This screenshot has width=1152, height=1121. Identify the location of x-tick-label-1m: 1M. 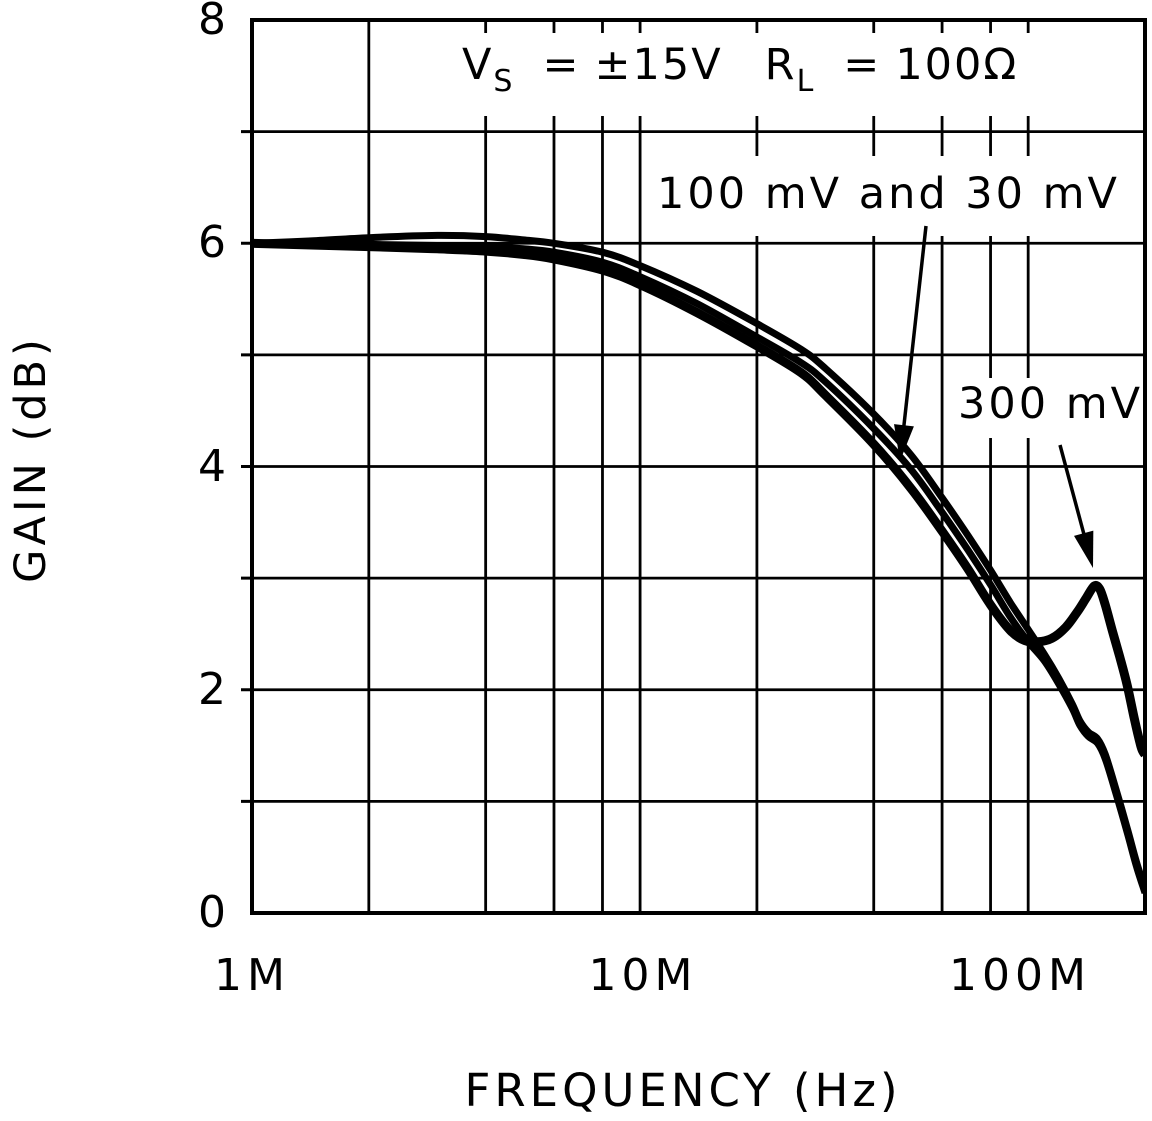
(252, 975).